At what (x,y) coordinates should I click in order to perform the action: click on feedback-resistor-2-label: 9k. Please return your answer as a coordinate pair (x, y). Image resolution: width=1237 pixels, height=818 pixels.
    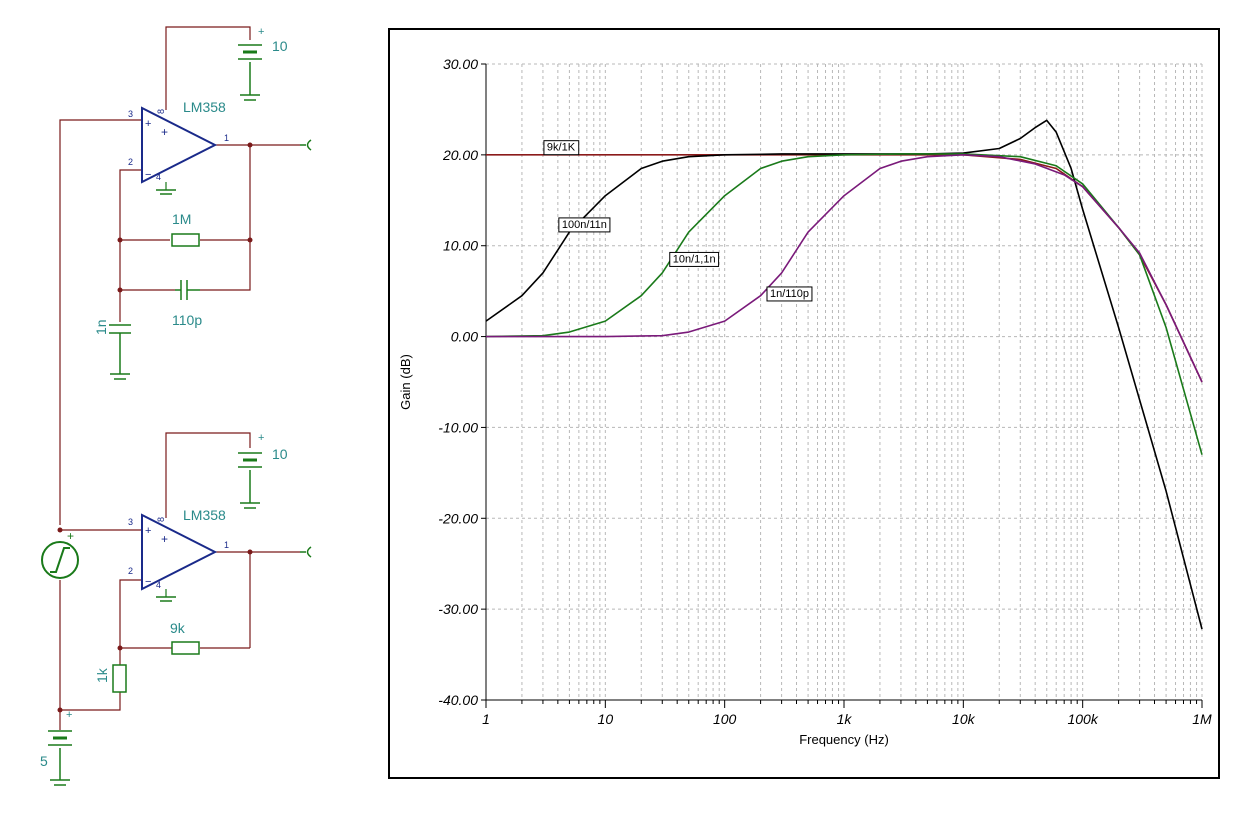
    Looking at the image, I should click on (178, 628).